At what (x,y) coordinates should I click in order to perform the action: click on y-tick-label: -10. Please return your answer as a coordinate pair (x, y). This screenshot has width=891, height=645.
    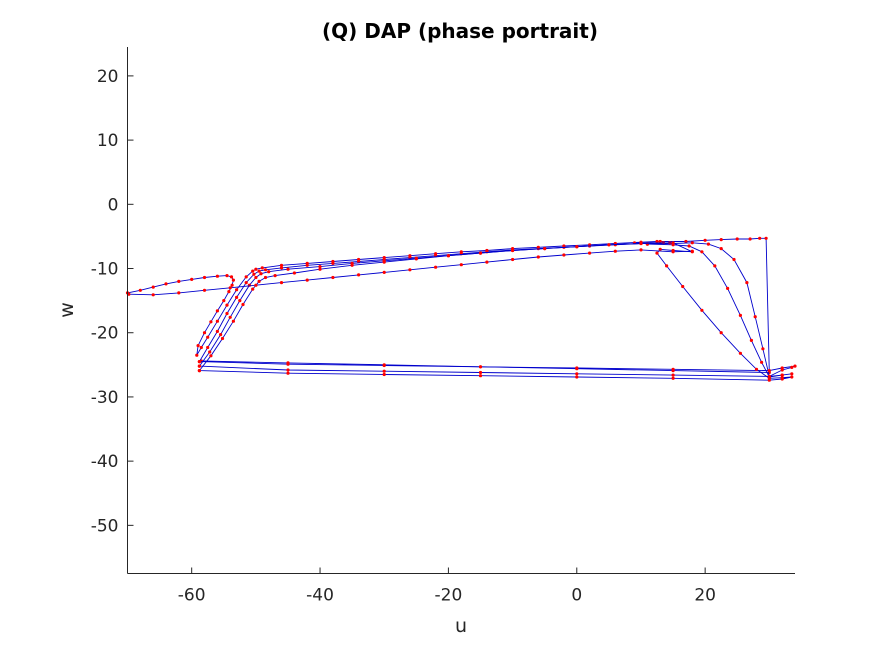
    Looking at the image, I should click on (105, 270).